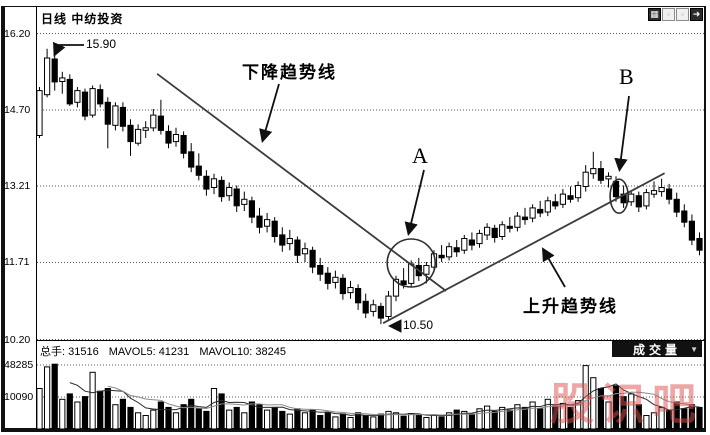 The height and width of the screenshot is (435, 710). I want to click on down-trend-arrow, so click(269, 113).